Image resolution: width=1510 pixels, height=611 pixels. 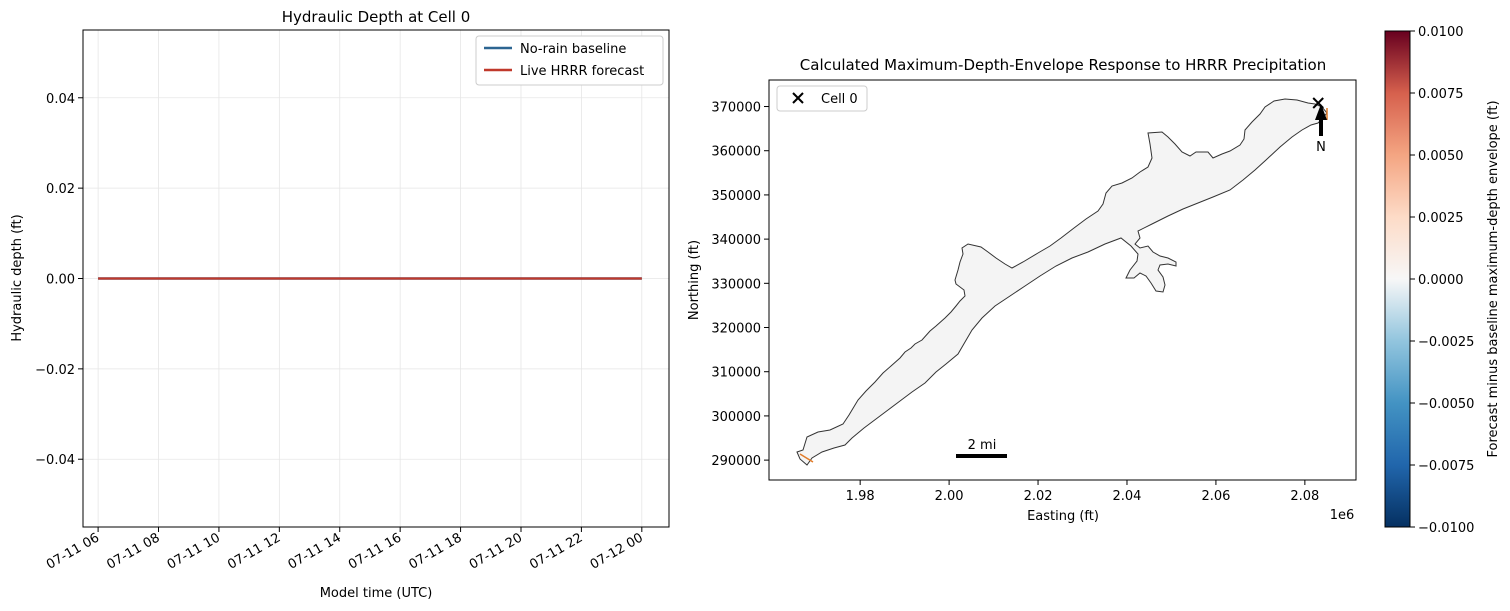 What do you see at coordinates (736, 240) in the screenshot?
I see `right-y-tick-label: 340000` at bounding box center [736, 240].